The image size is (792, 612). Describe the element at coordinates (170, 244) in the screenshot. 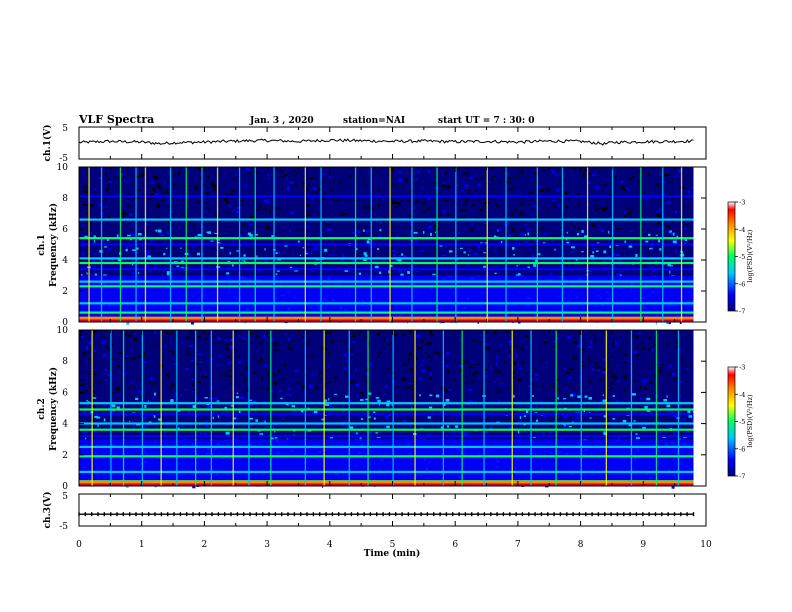

I see `spectrogram-spike` at that location.